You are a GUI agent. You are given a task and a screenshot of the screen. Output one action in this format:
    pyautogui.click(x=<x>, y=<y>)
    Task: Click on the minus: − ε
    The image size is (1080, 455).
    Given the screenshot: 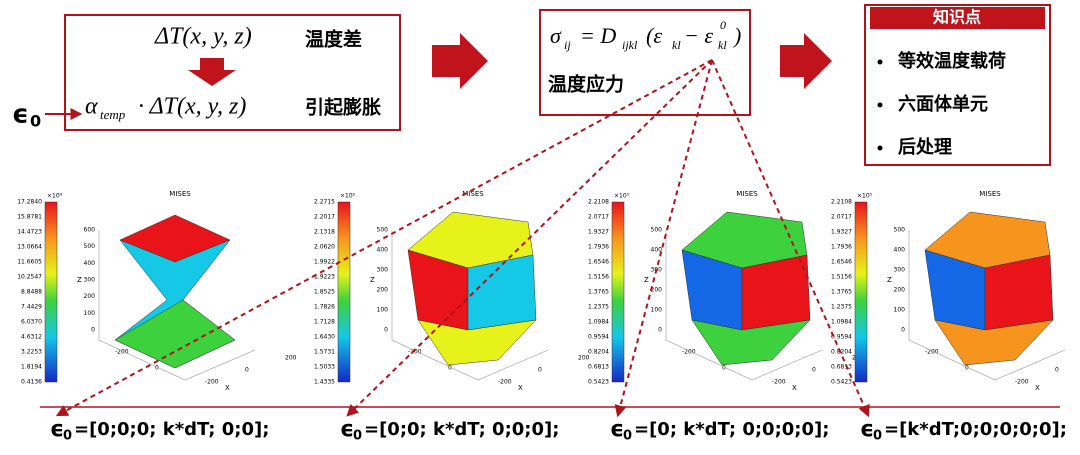 What is the action you would take?
    pyautogui.click(x=698, y=35)
    